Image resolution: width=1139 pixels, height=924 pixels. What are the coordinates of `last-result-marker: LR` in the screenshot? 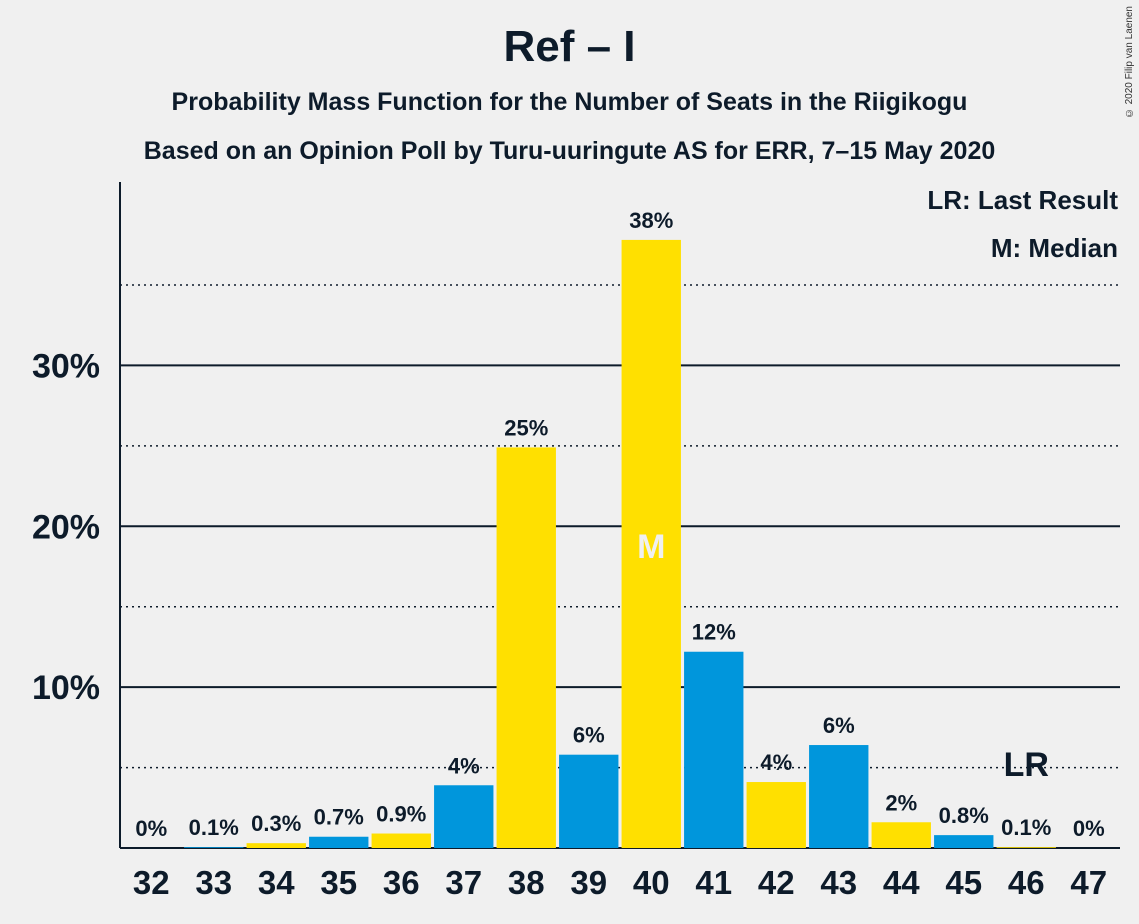 It's located at (1026, 765).